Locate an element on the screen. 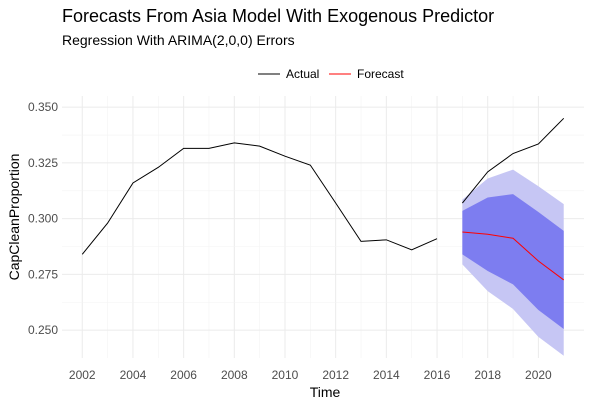 This screenshot has height=408, width=594. x-tick-label: 2012 is located at coordinates (335, 375).